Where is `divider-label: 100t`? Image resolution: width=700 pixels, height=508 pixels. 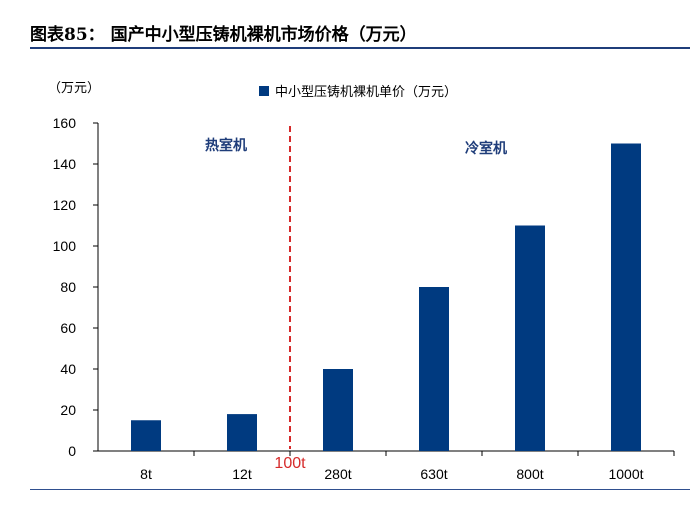 divider-label: 100t is located at coordinates (290, 463).